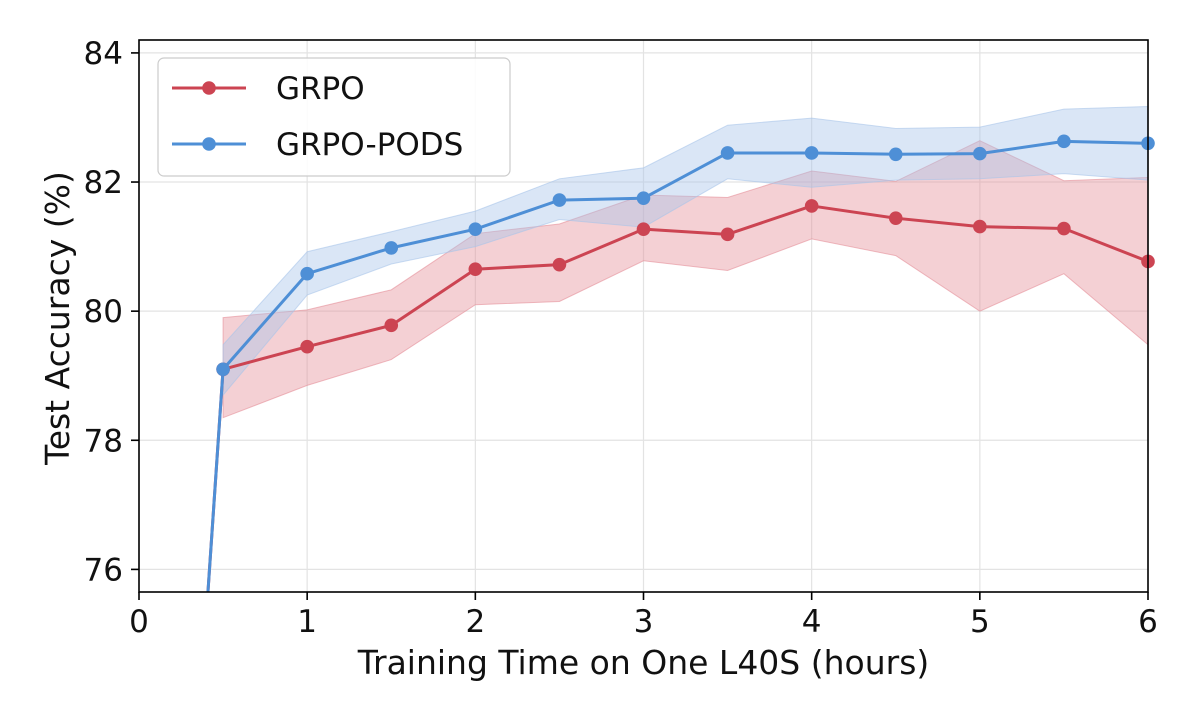 The width and height of the screenshot is (1200, 720). What do you see at coordinates (103, 570) in the screenshot?
I see `y-tick-label: 76` at bounding box center [103, 570].